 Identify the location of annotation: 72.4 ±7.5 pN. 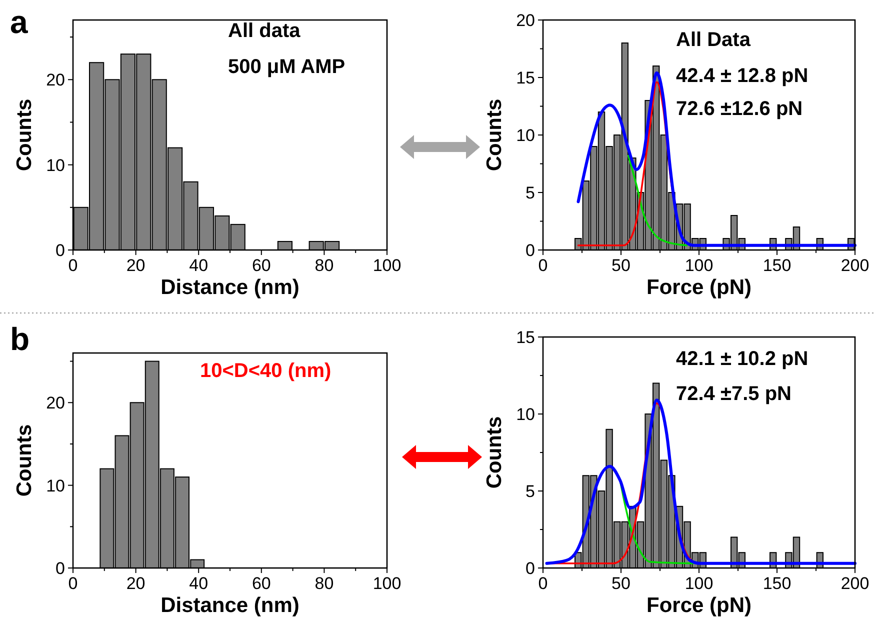
(734, 394).